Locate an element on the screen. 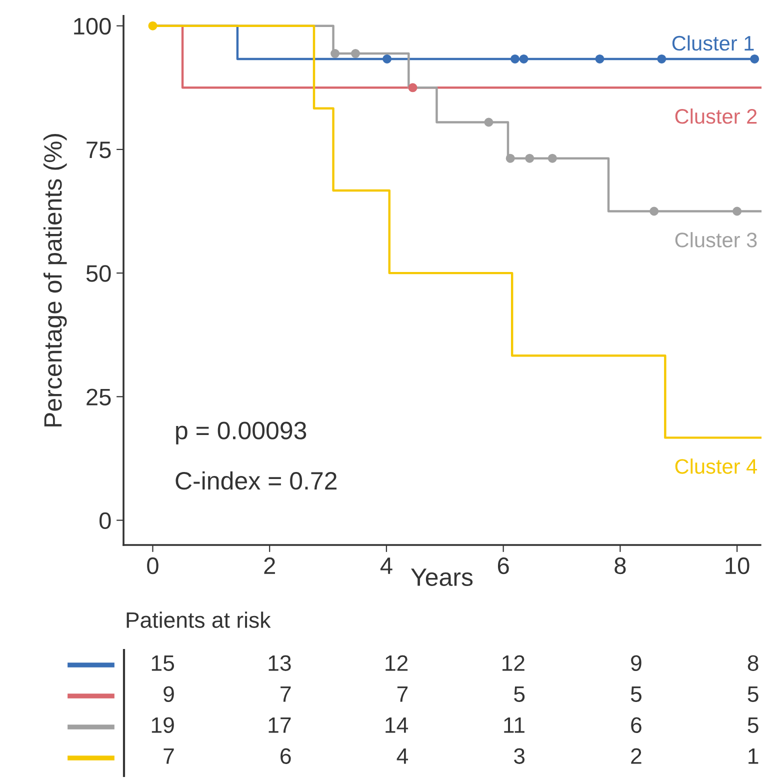 Image resolution: width=772 pixels, height=778 pixels. text: 4 is located at coordinates (402, 756).